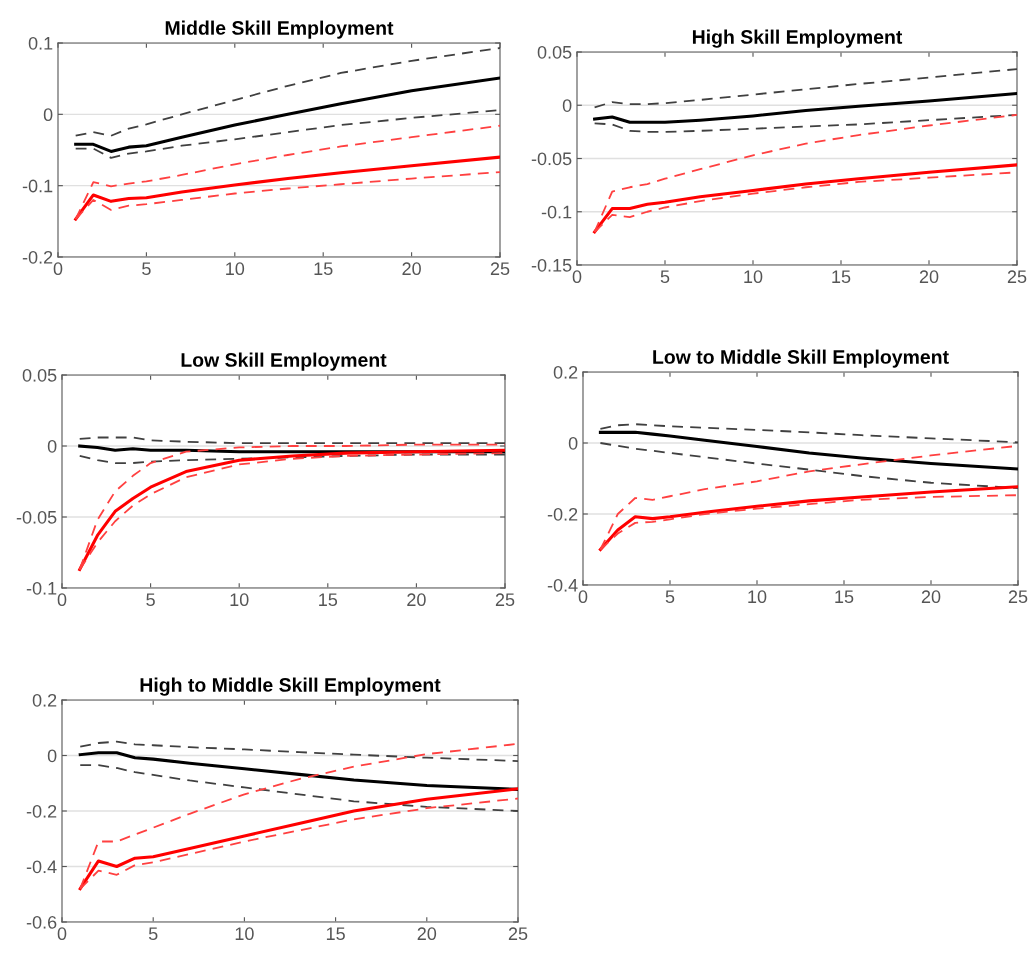 This screenshot has height=954, width=1031. What do you see at coordinates (551, 265) in the screenshot?
I see `y-tick-label: -0.15` at bounding box center [551, 265].